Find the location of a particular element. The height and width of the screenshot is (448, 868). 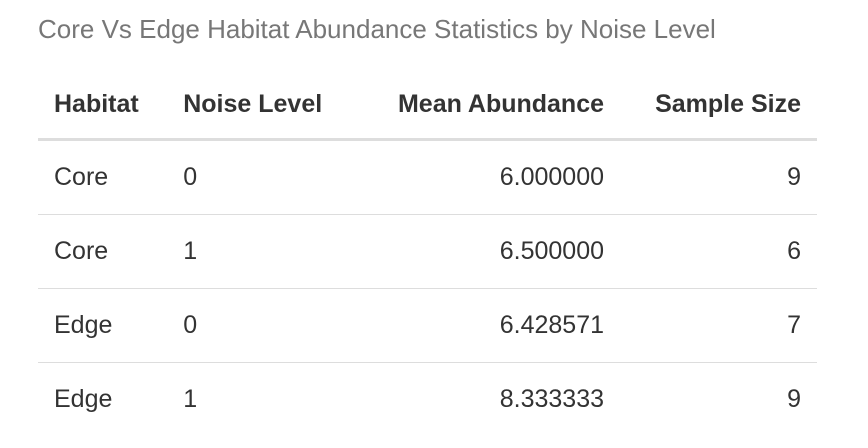

cell-mean-abundance: 6.000000 is located at coordinates (552, 177).